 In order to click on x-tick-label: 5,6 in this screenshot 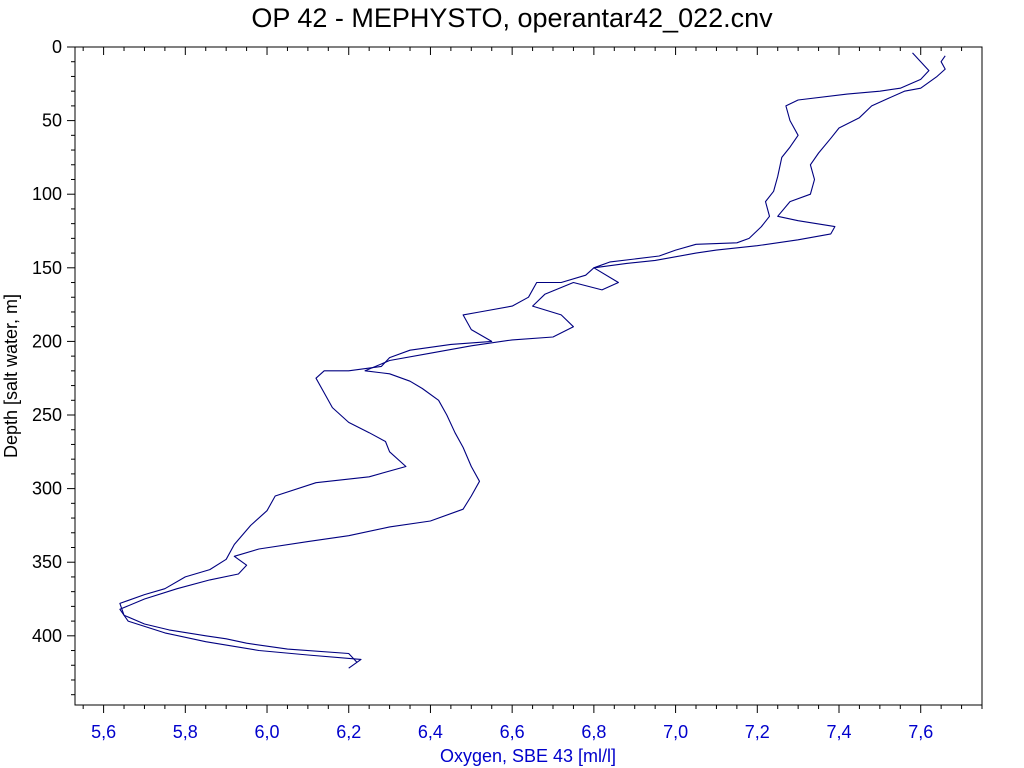, I will do `click(103, 732)`.